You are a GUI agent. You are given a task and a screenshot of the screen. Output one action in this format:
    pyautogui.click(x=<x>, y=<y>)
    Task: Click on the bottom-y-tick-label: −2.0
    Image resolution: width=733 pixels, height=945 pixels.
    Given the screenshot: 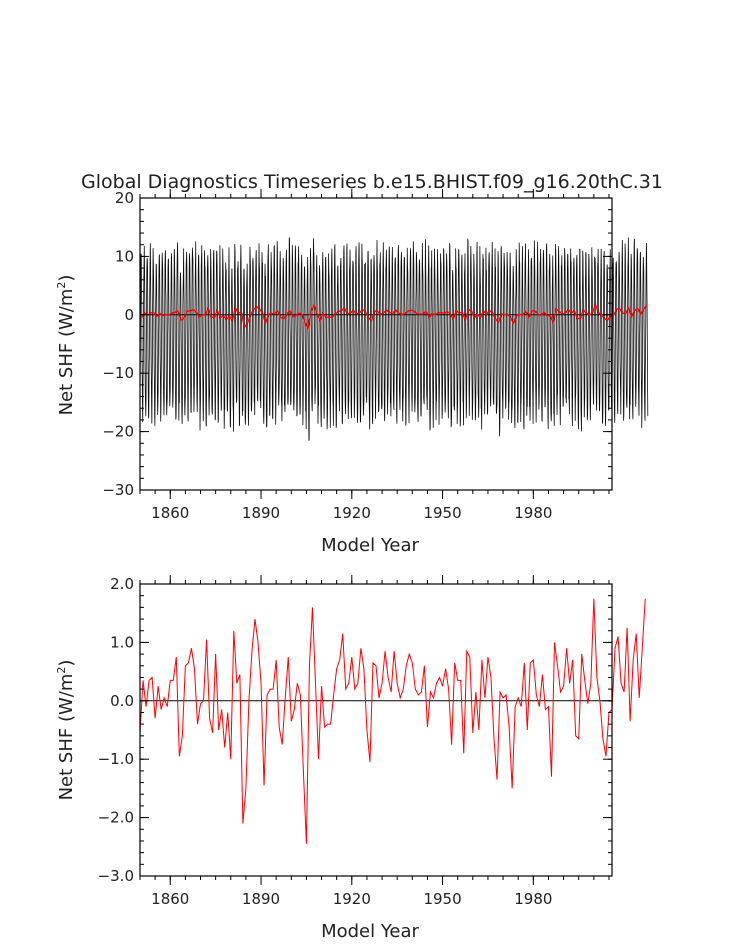 What is the action you would take?
    pyautogui.click(x=116, y=818)
    